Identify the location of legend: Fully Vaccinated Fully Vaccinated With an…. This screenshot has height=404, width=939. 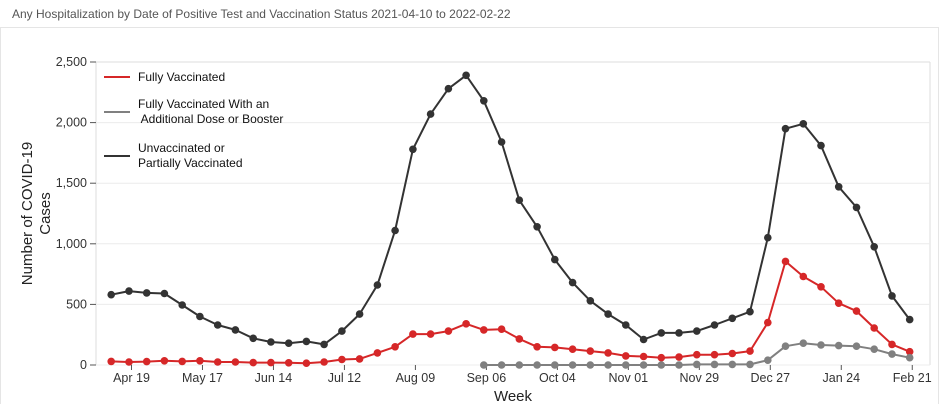
(193, 120).